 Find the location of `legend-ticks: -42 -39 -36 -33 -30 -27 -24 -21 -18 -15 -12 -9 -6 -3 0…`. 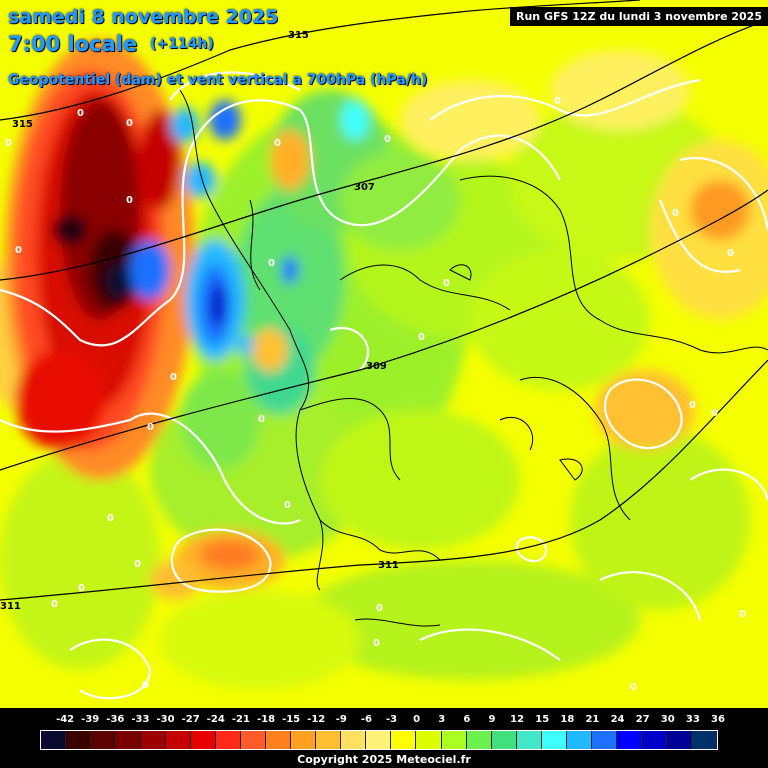

legend-ticks: -42 -39 -36 -33 -30 -27 -24 -21 -18 -15 -12 -9 -6 -3 0… is located at coordinates (382, 721).